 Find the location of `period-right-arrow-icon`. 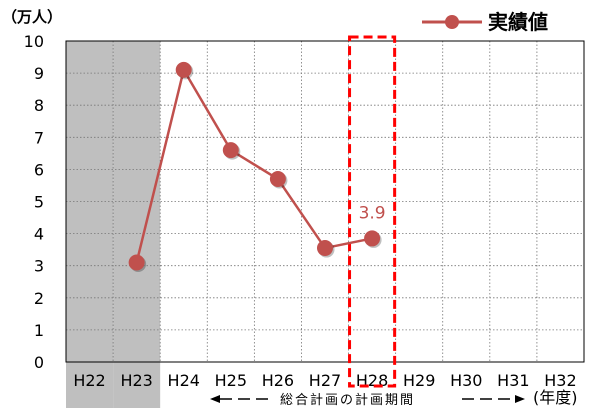

period-right-arrow-icon is located at coordinates (520, 399).